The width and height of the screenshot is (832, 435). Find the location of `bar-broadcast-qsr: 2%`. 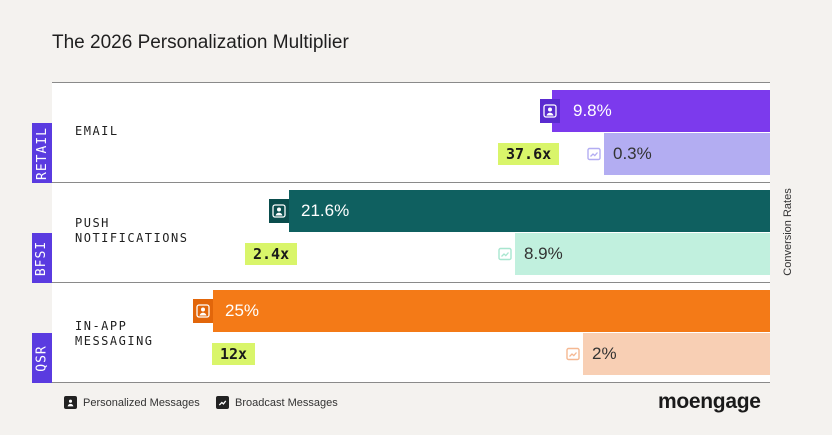

bar-broadcast-qsr: 2% is located at coordinates (666, 354).